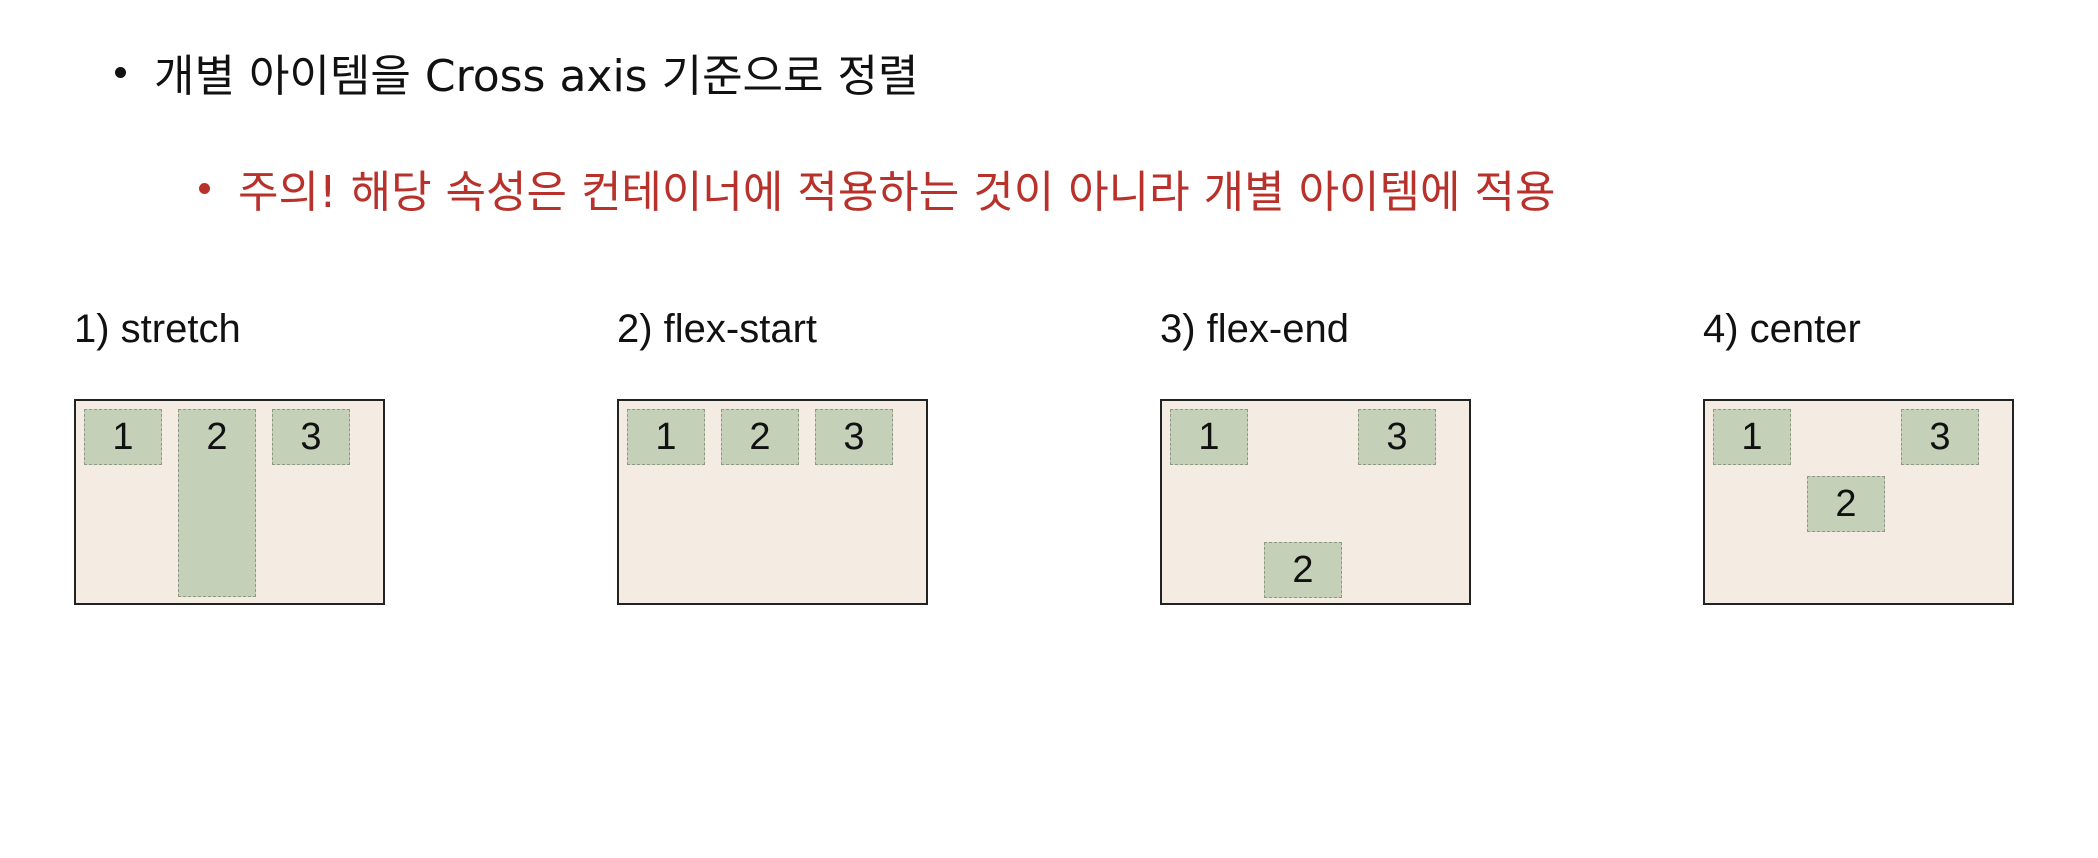  Describe the element at coordinates (760, 437) in the screenshot. I see `flex-item: 2` at that location.